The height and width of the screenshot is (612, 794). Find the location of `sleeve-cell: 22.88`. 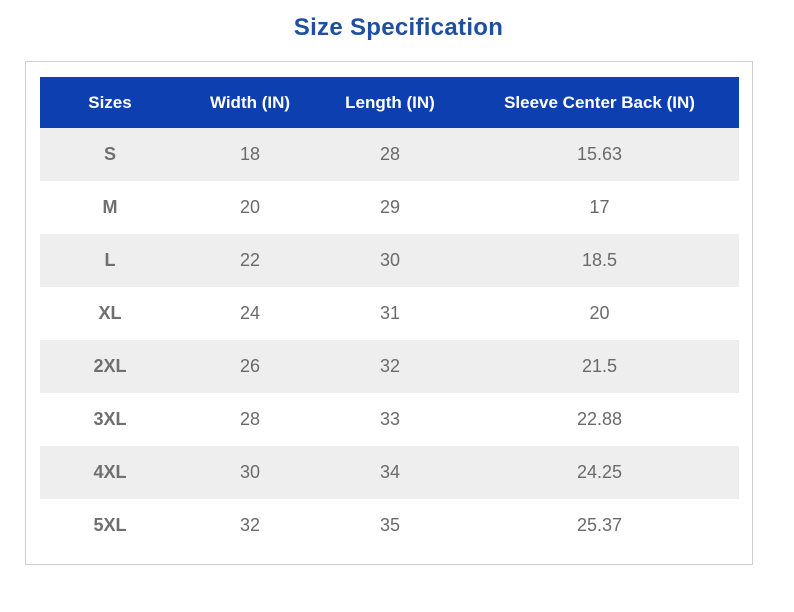

sleeve-cell: 22.88 is located at coordinates (599, 419).